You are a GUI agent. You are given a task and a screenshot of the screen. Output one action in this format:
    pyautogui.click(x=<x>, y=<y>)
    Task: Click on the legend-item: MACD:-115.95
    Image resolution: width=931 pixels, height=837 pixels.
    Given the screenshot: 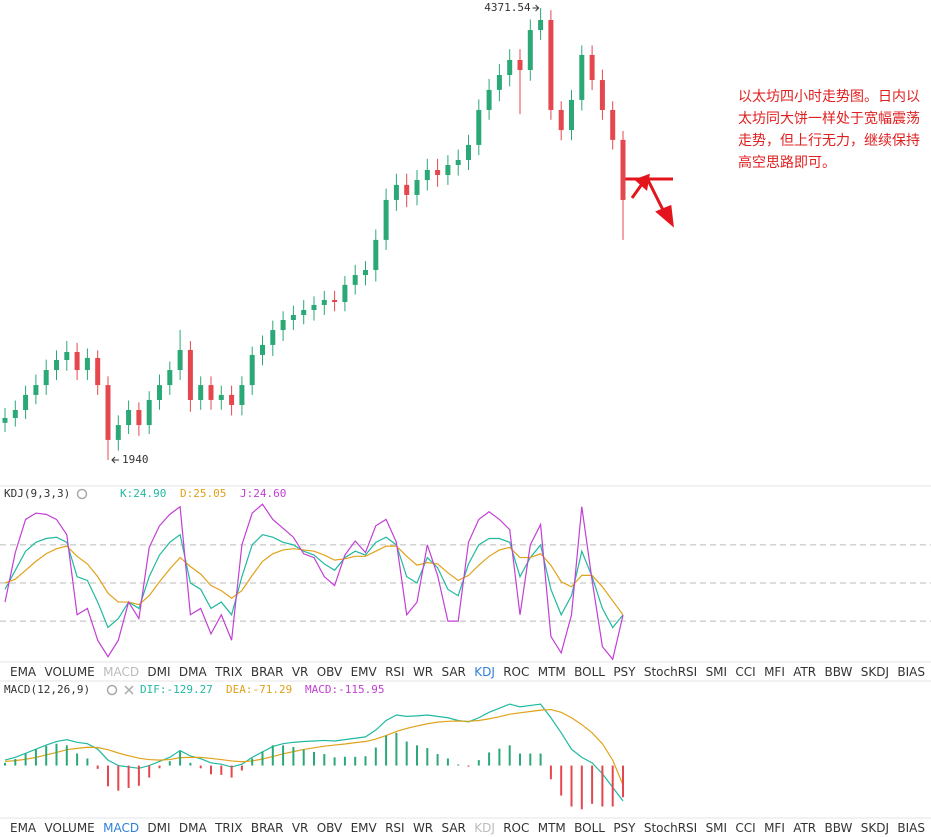 What is the action you would take?
    pyautogui.click(x=344, y=689)
    